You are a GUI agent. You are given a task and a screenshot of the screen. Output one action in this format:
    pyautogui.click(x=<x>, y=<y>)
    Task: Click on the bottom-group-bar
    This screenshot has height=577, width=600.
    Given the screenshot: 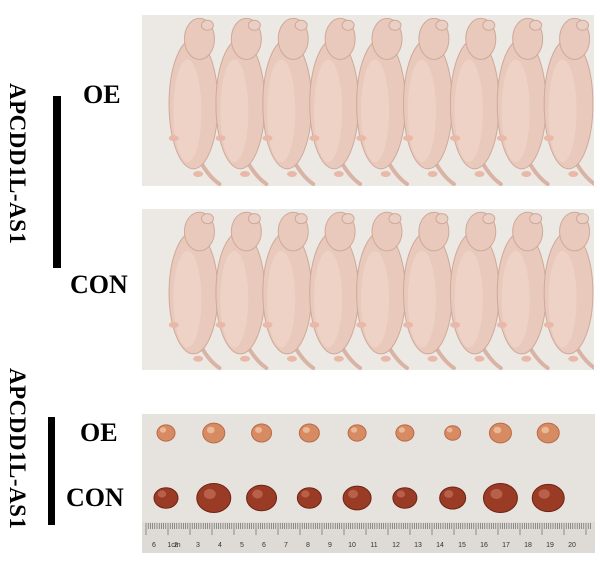 What is the action you would take?
    pyautogui.click(x=51, y=471)
    